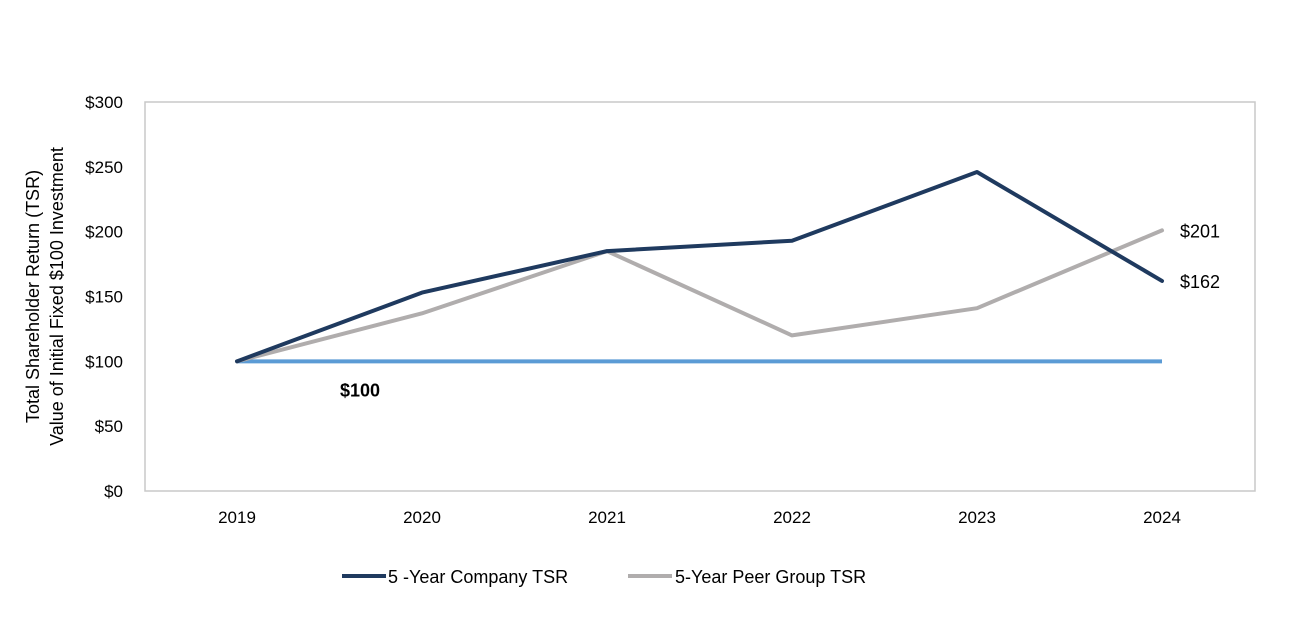  I want to click on x-tick-label: 2022, so click(792, 517).